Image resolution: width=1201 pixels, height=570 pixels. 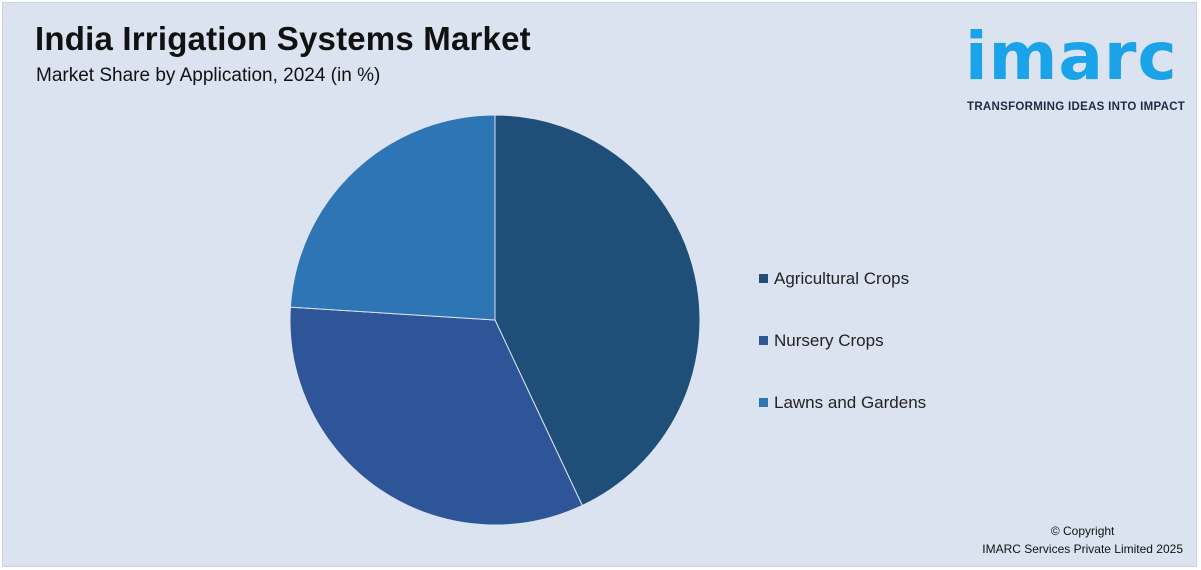 What do you see at coordinates (436, 416) in the screenshot?
I see `pie-slice-nursery-crops` at bounding box center [436, 416].